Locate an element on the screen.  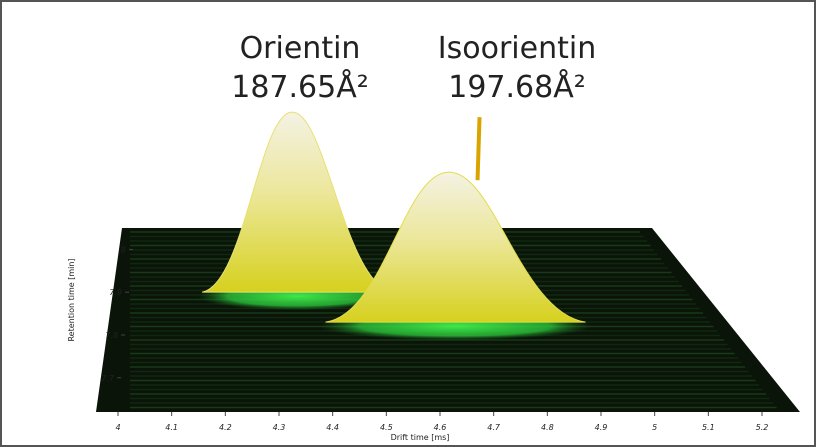
x-tick-label: 4.6 is located at coordinates (440, 427).